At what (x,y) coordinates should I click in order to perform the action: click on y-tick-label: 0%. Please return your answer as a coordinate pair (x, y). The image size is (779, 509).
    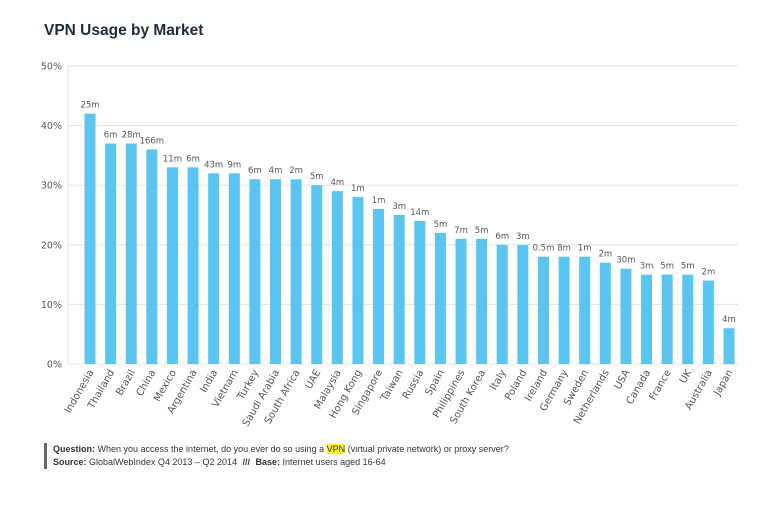
    Looking at the image, I should click on (54, 365).